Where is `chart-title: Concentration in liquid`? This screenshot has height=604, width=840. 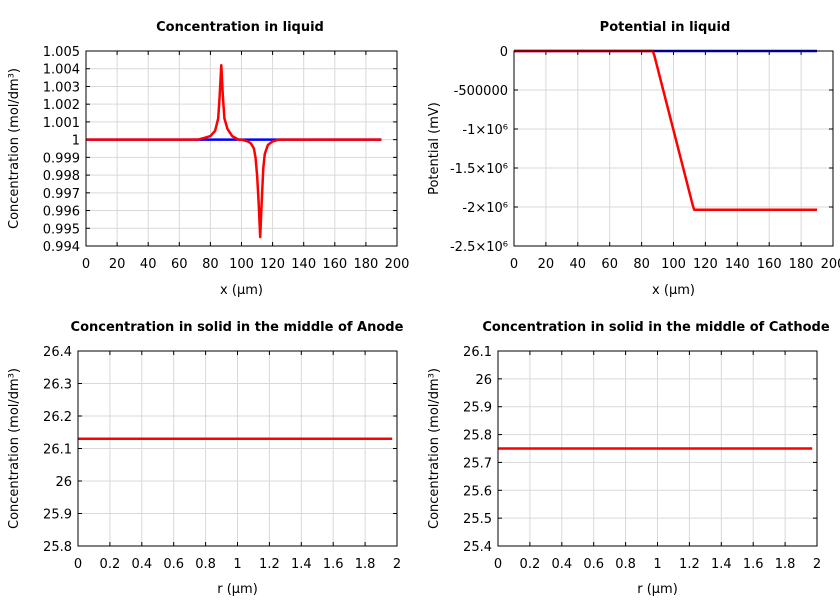 chart-title: Concentration in liquid is located at coordinates (240, 27).